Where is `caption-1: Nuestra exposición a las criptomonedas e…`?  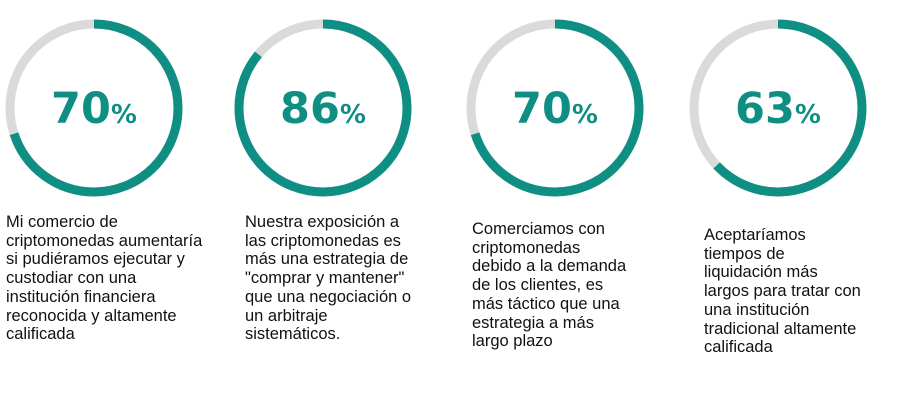 caption-1: Nuestra exposición a las criptomonedas e… is located at coordinates (328, 278).